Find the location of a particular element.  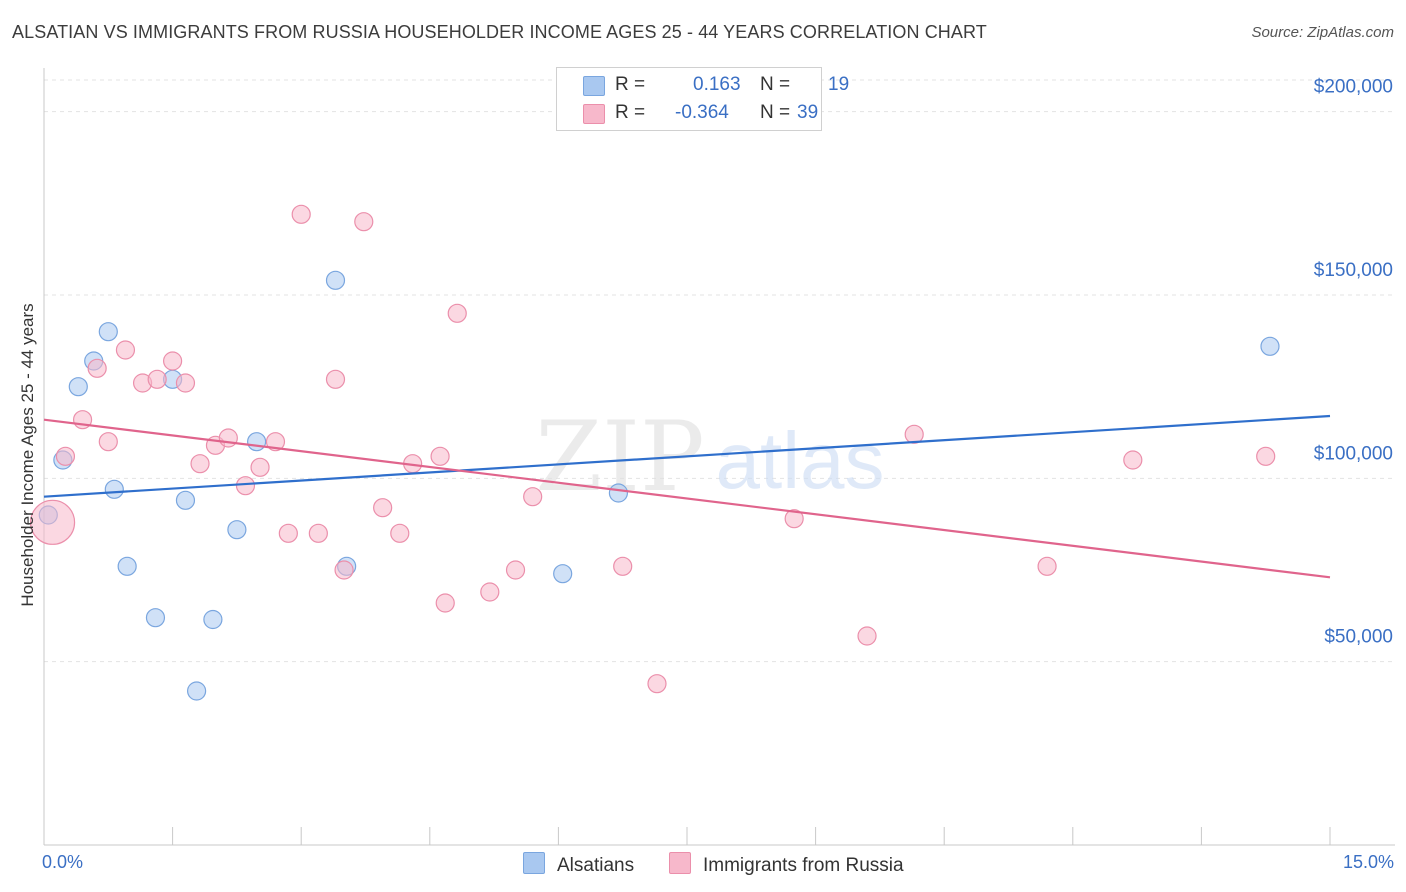

legend-n-value: 39 is located at coordinates (808, 112).